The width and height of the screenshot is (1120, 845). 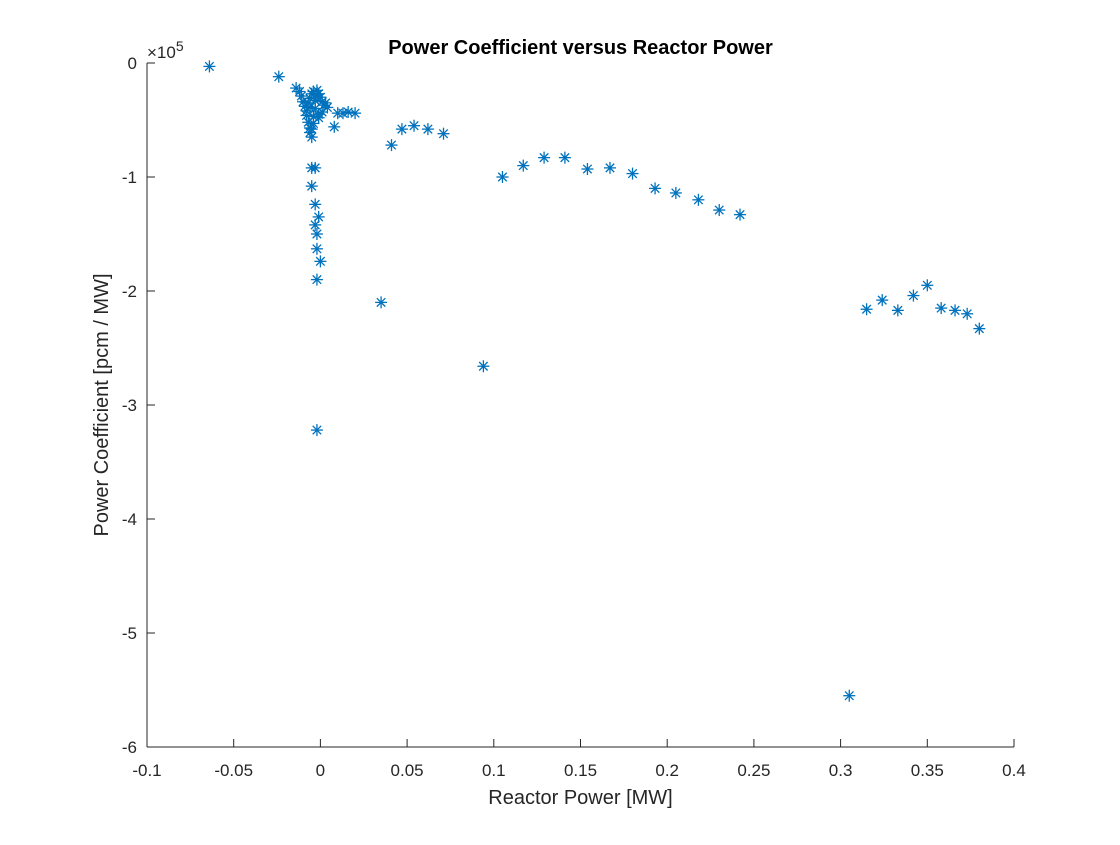 What do you see at coordinates (667, 770) in the screenshot?
I see `x-tick-label: 0.2` at bounding box center [667, 770].